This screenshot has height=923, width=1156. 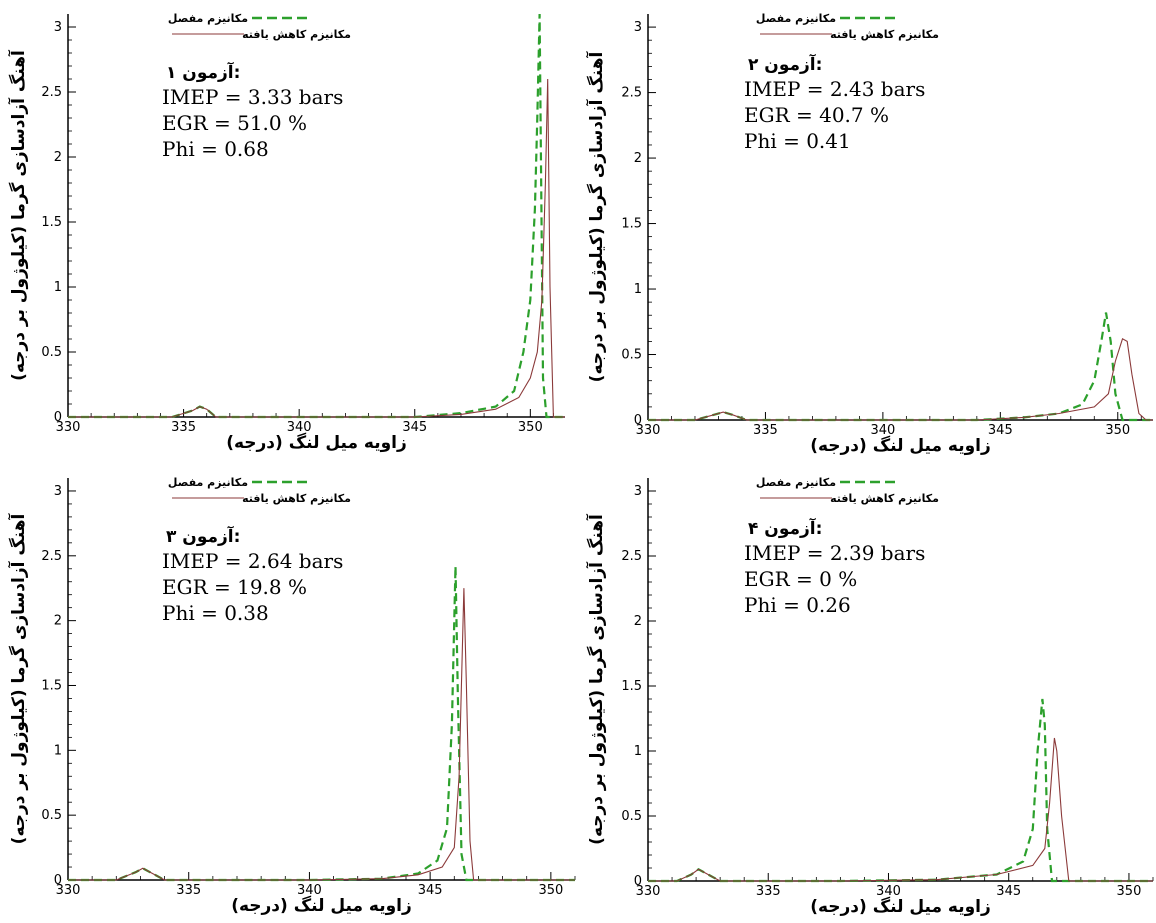 What do you see at coordinates (215, 149) in the screenshot?
I see `annotation-line: Phi = 0.68` at bounding box center [215, 149].